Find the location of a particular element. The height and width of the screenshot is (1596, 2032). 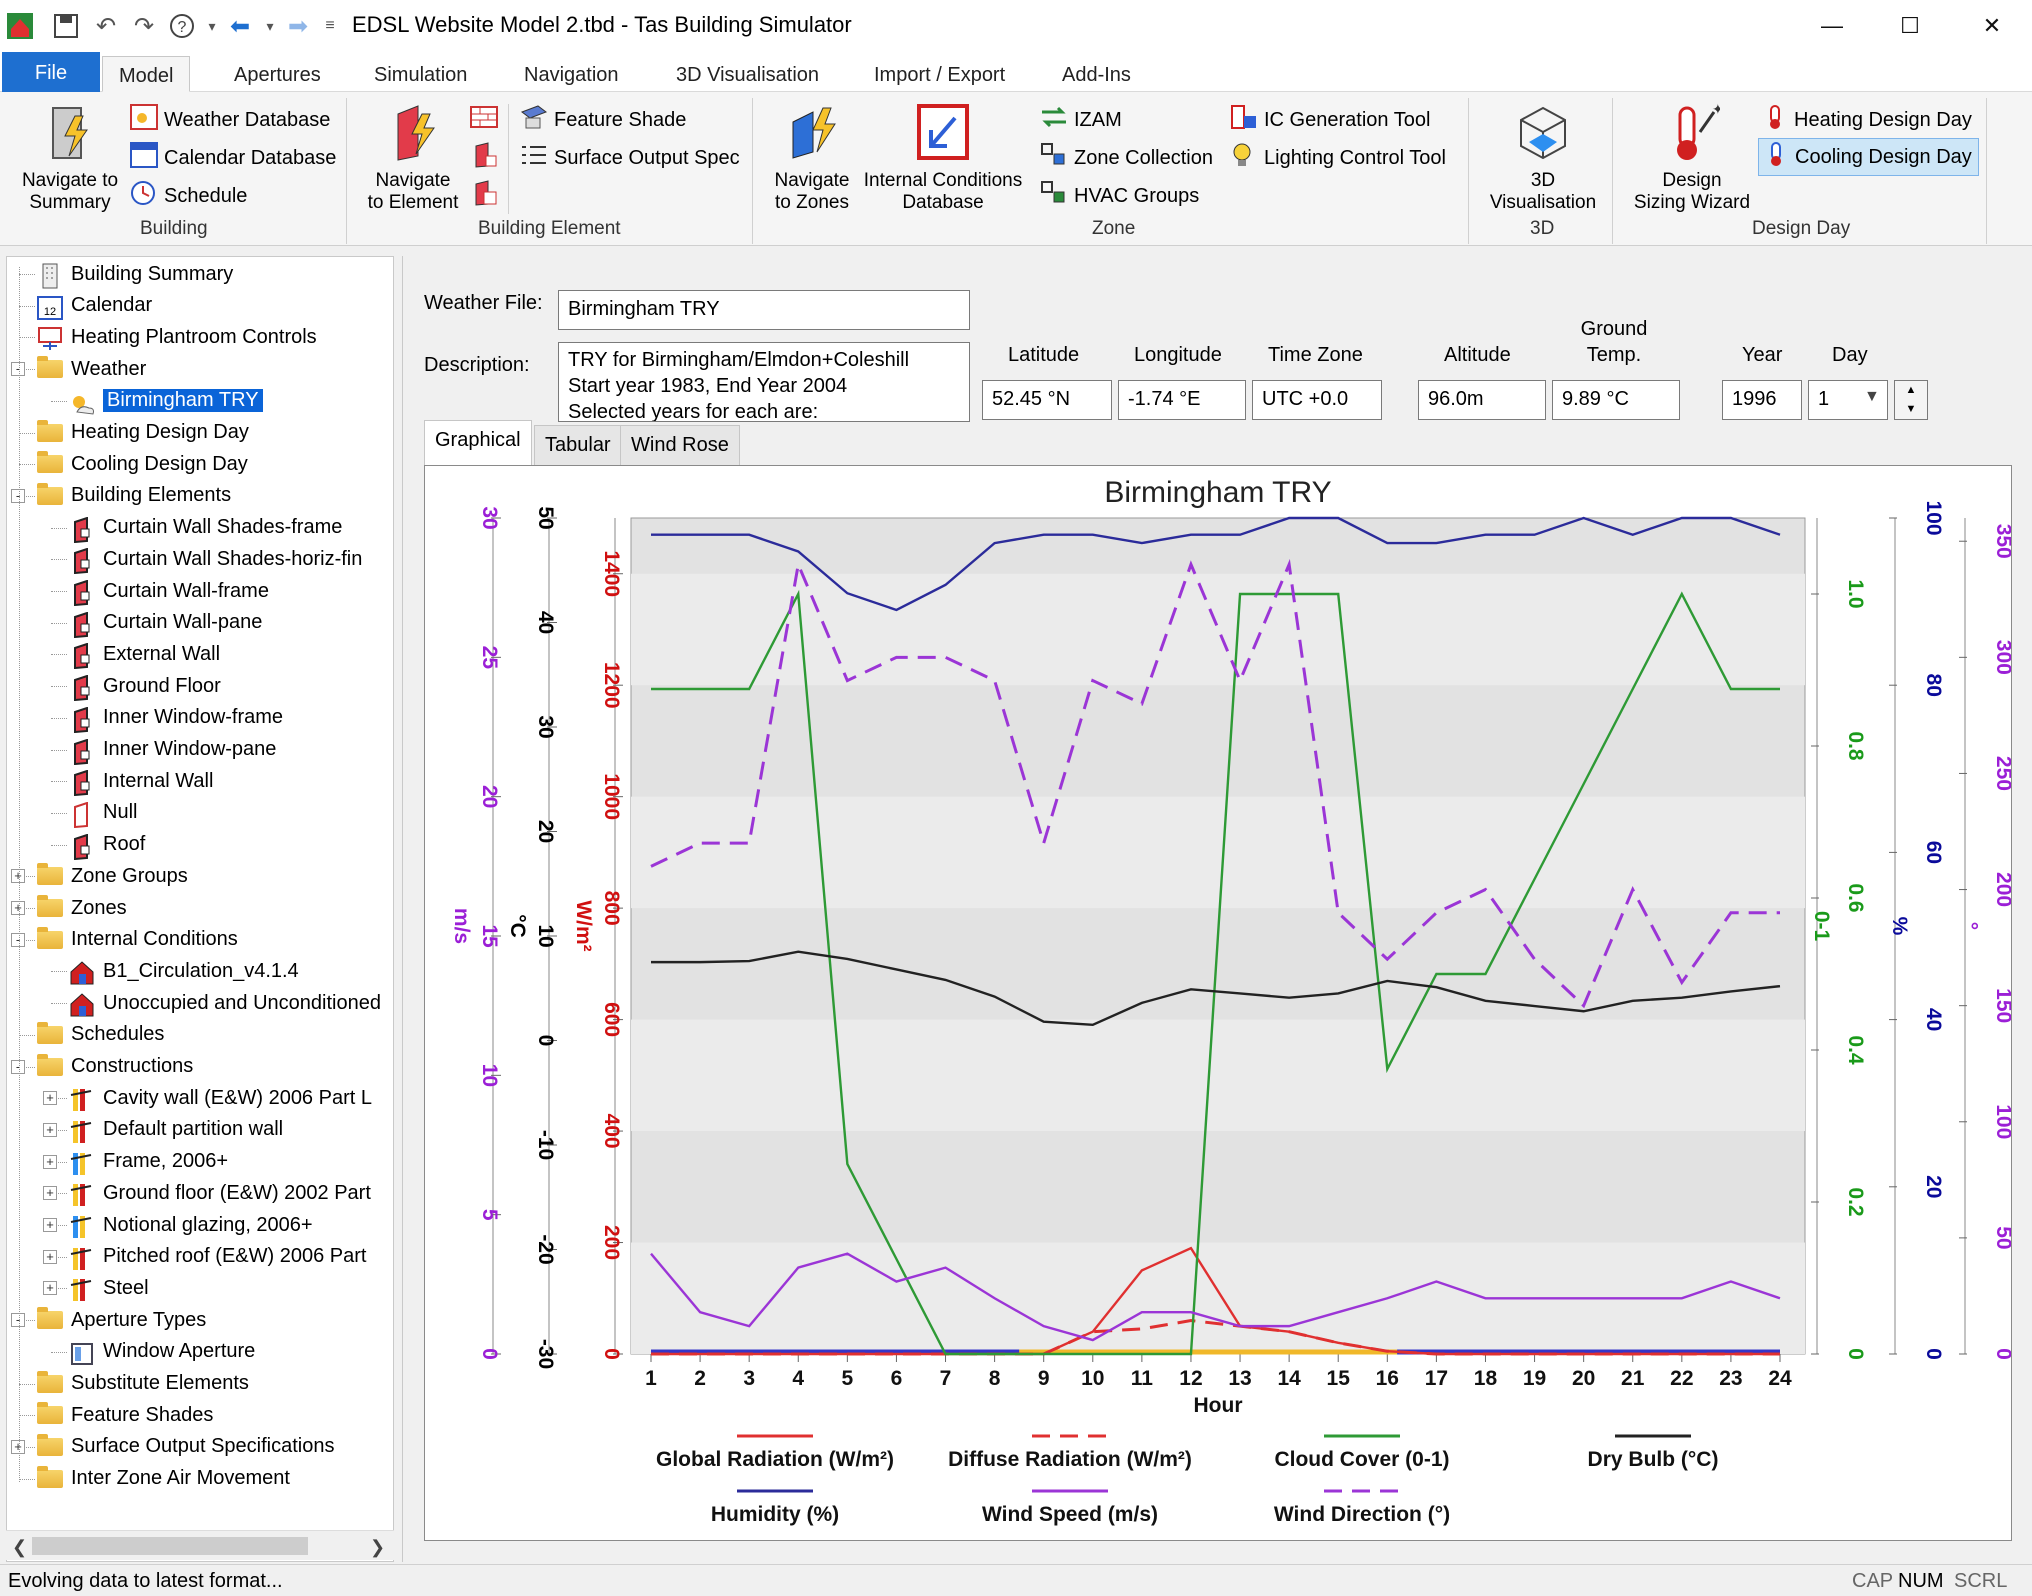

day-spinner: ▲ ▼ is located at coordinates (1911, 400).